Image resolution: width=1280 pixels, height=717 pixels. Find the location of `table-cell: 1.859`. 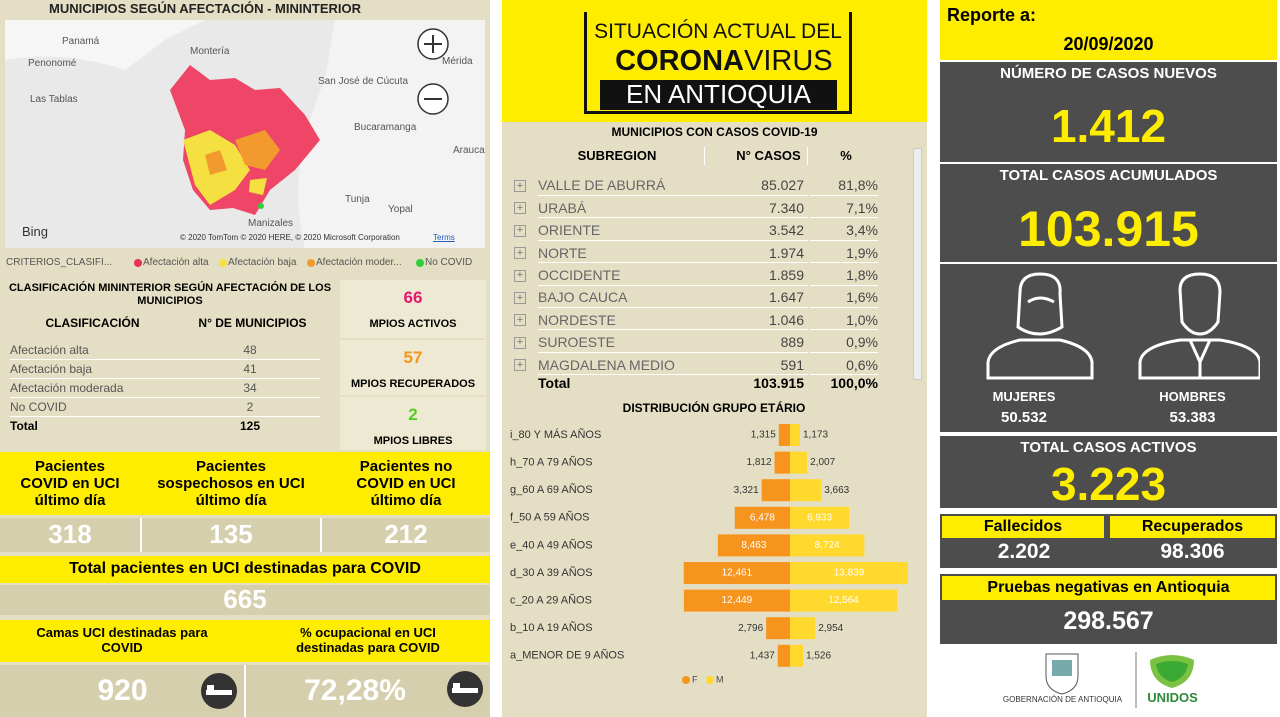

table-cell: 1.859 is located at coordinates (769, 276).